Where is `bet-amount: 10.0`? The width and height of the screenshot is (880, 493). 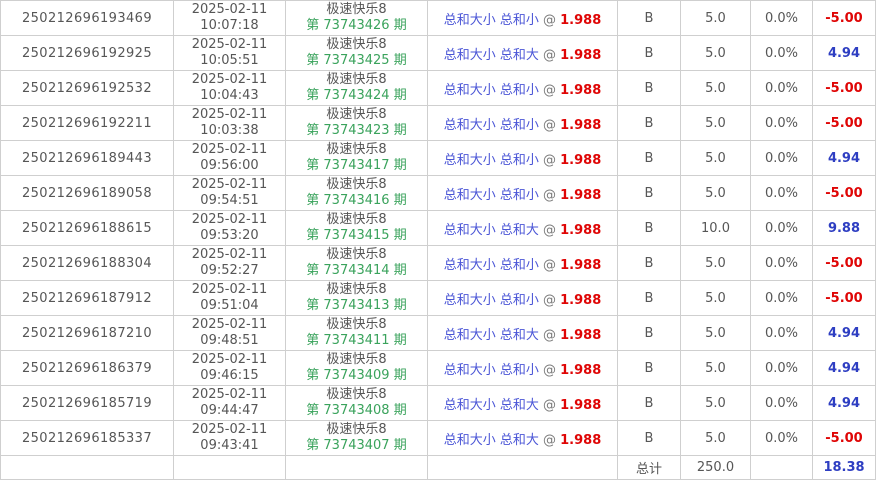
bet-amount: 10.0 is located at coordinates (715, 228).